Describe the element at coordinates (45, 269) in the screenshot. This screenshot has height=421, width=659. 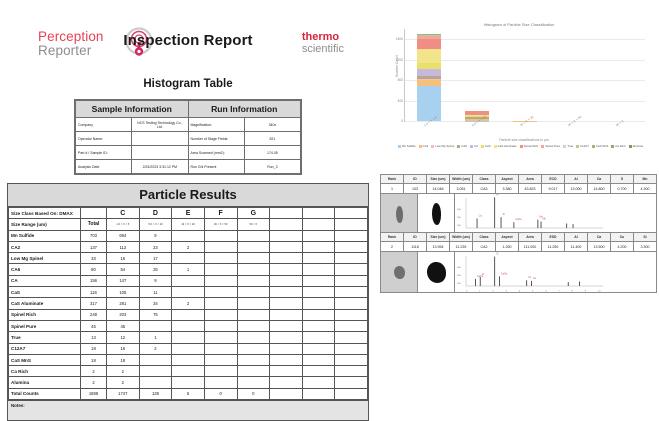
I see `phase-label: CA6` at that location.